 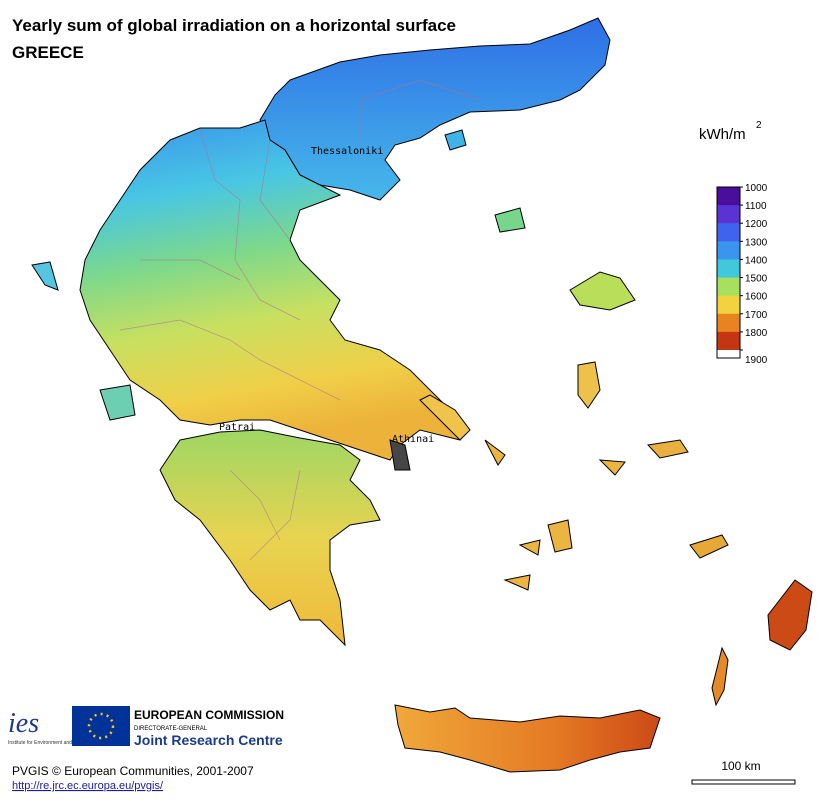 I want to click on legend-unit: kWh/m, so click(x=722, y=134).